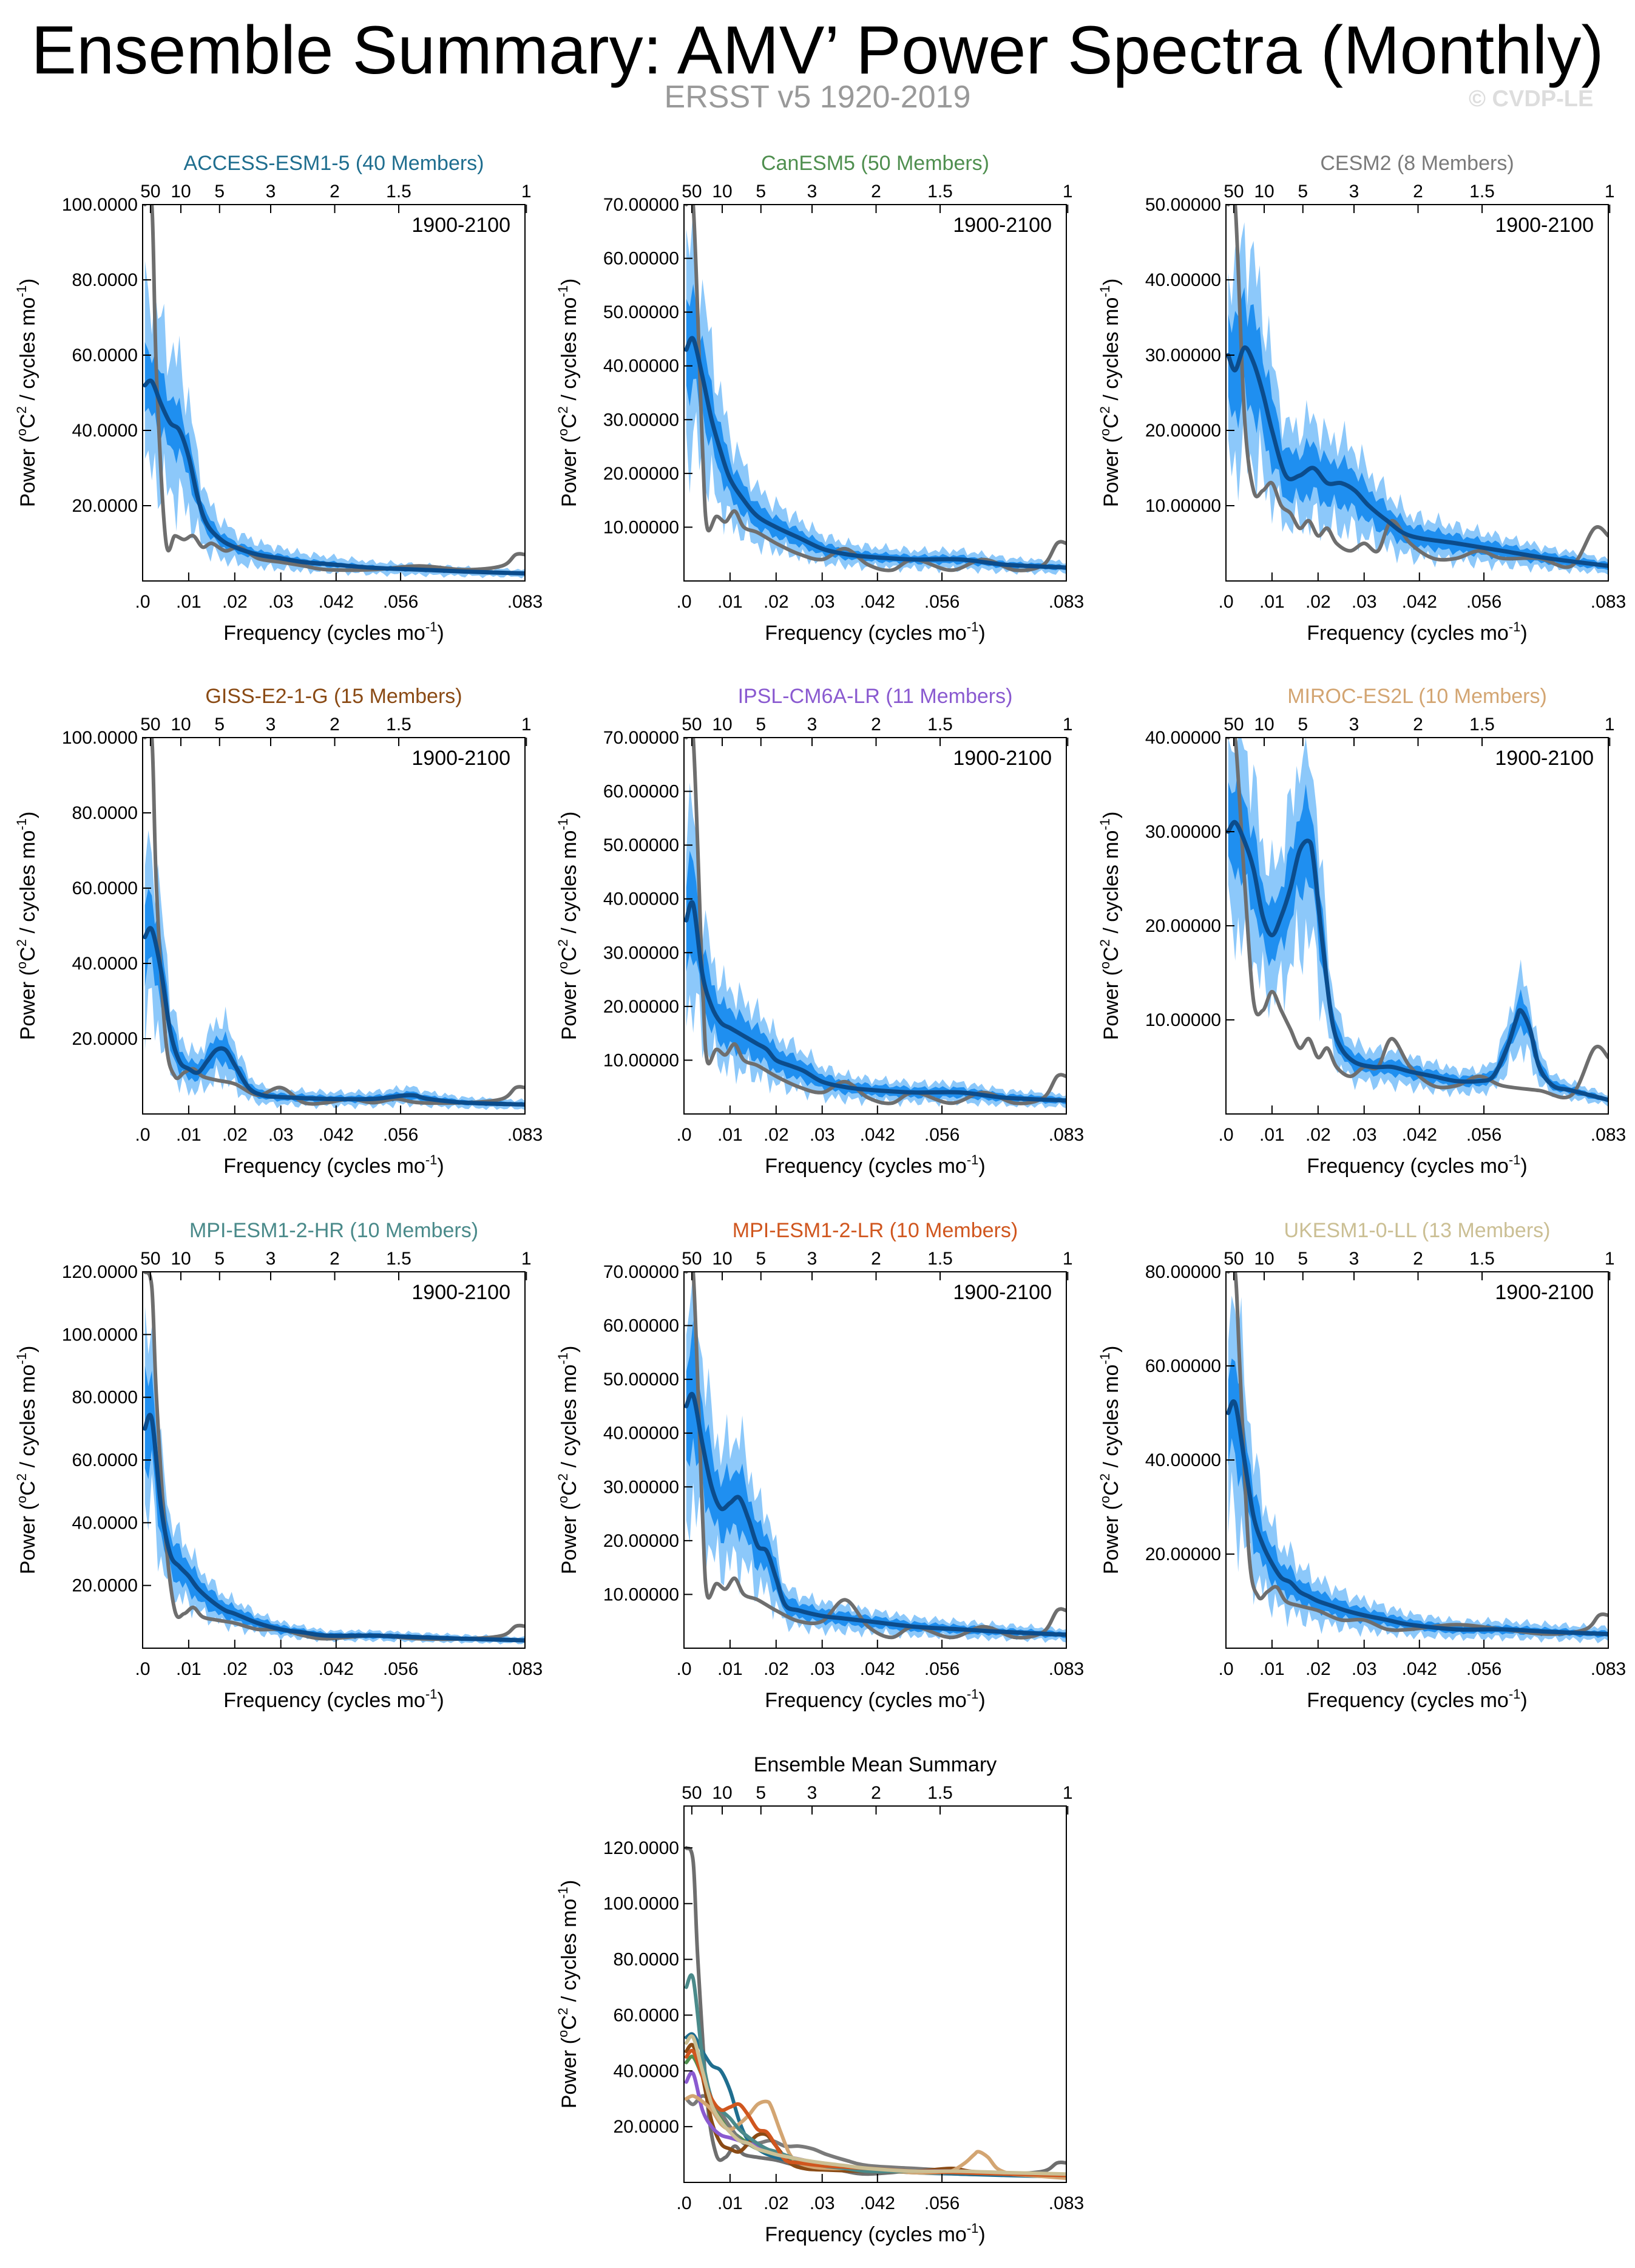  What do you see at coordinates (875, 922) in the screenshot?
I see `observation-line` at bounding box center [875, 922].